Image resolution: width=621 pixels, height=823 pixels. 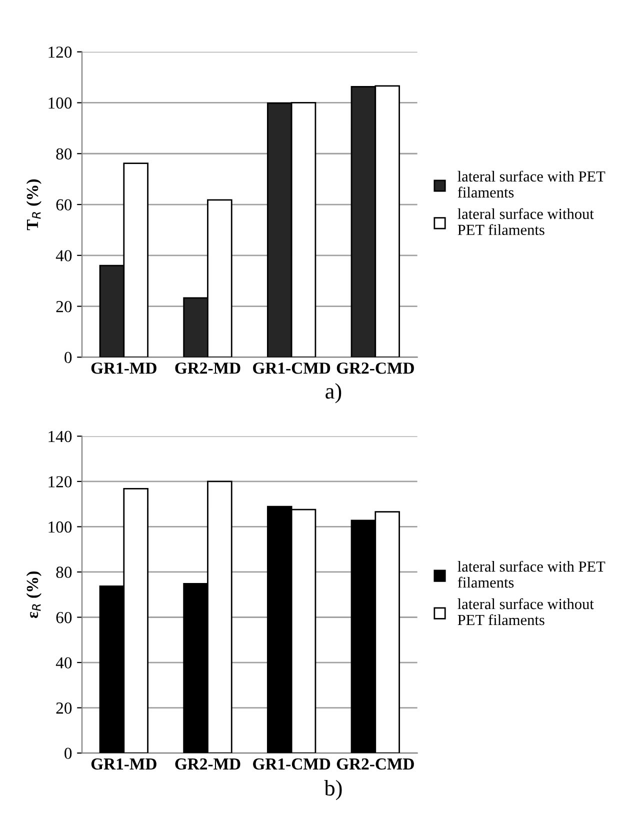 What do you see at coordinates (333, 790) in the screenshot?
I see `text: b)` at bounding box center [333, 790].